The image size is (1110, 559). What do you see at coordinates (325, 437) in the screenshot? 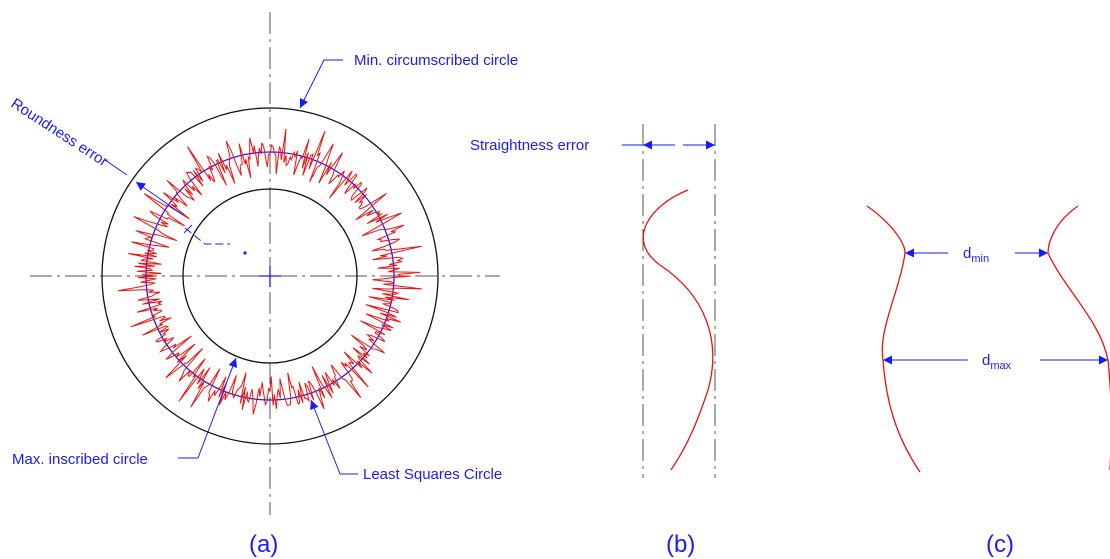
I see `lsq-leader-arrow` at bounding box center [325, 437].